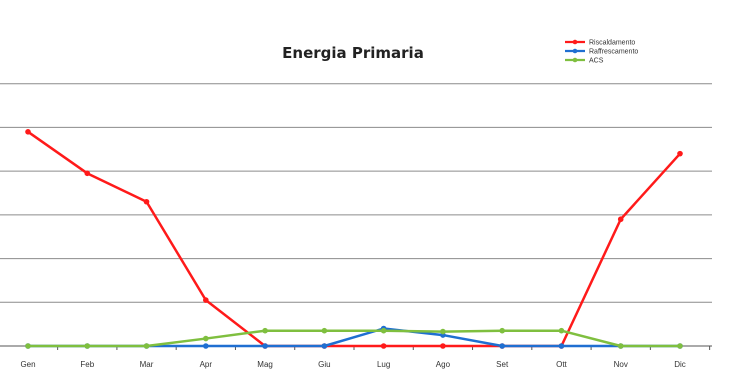 This screenshot has width=744, height=382. Describe the element at coordinates (443, 346) in the screenshot. I see `data-point-riscaldamento-ago` at that location.